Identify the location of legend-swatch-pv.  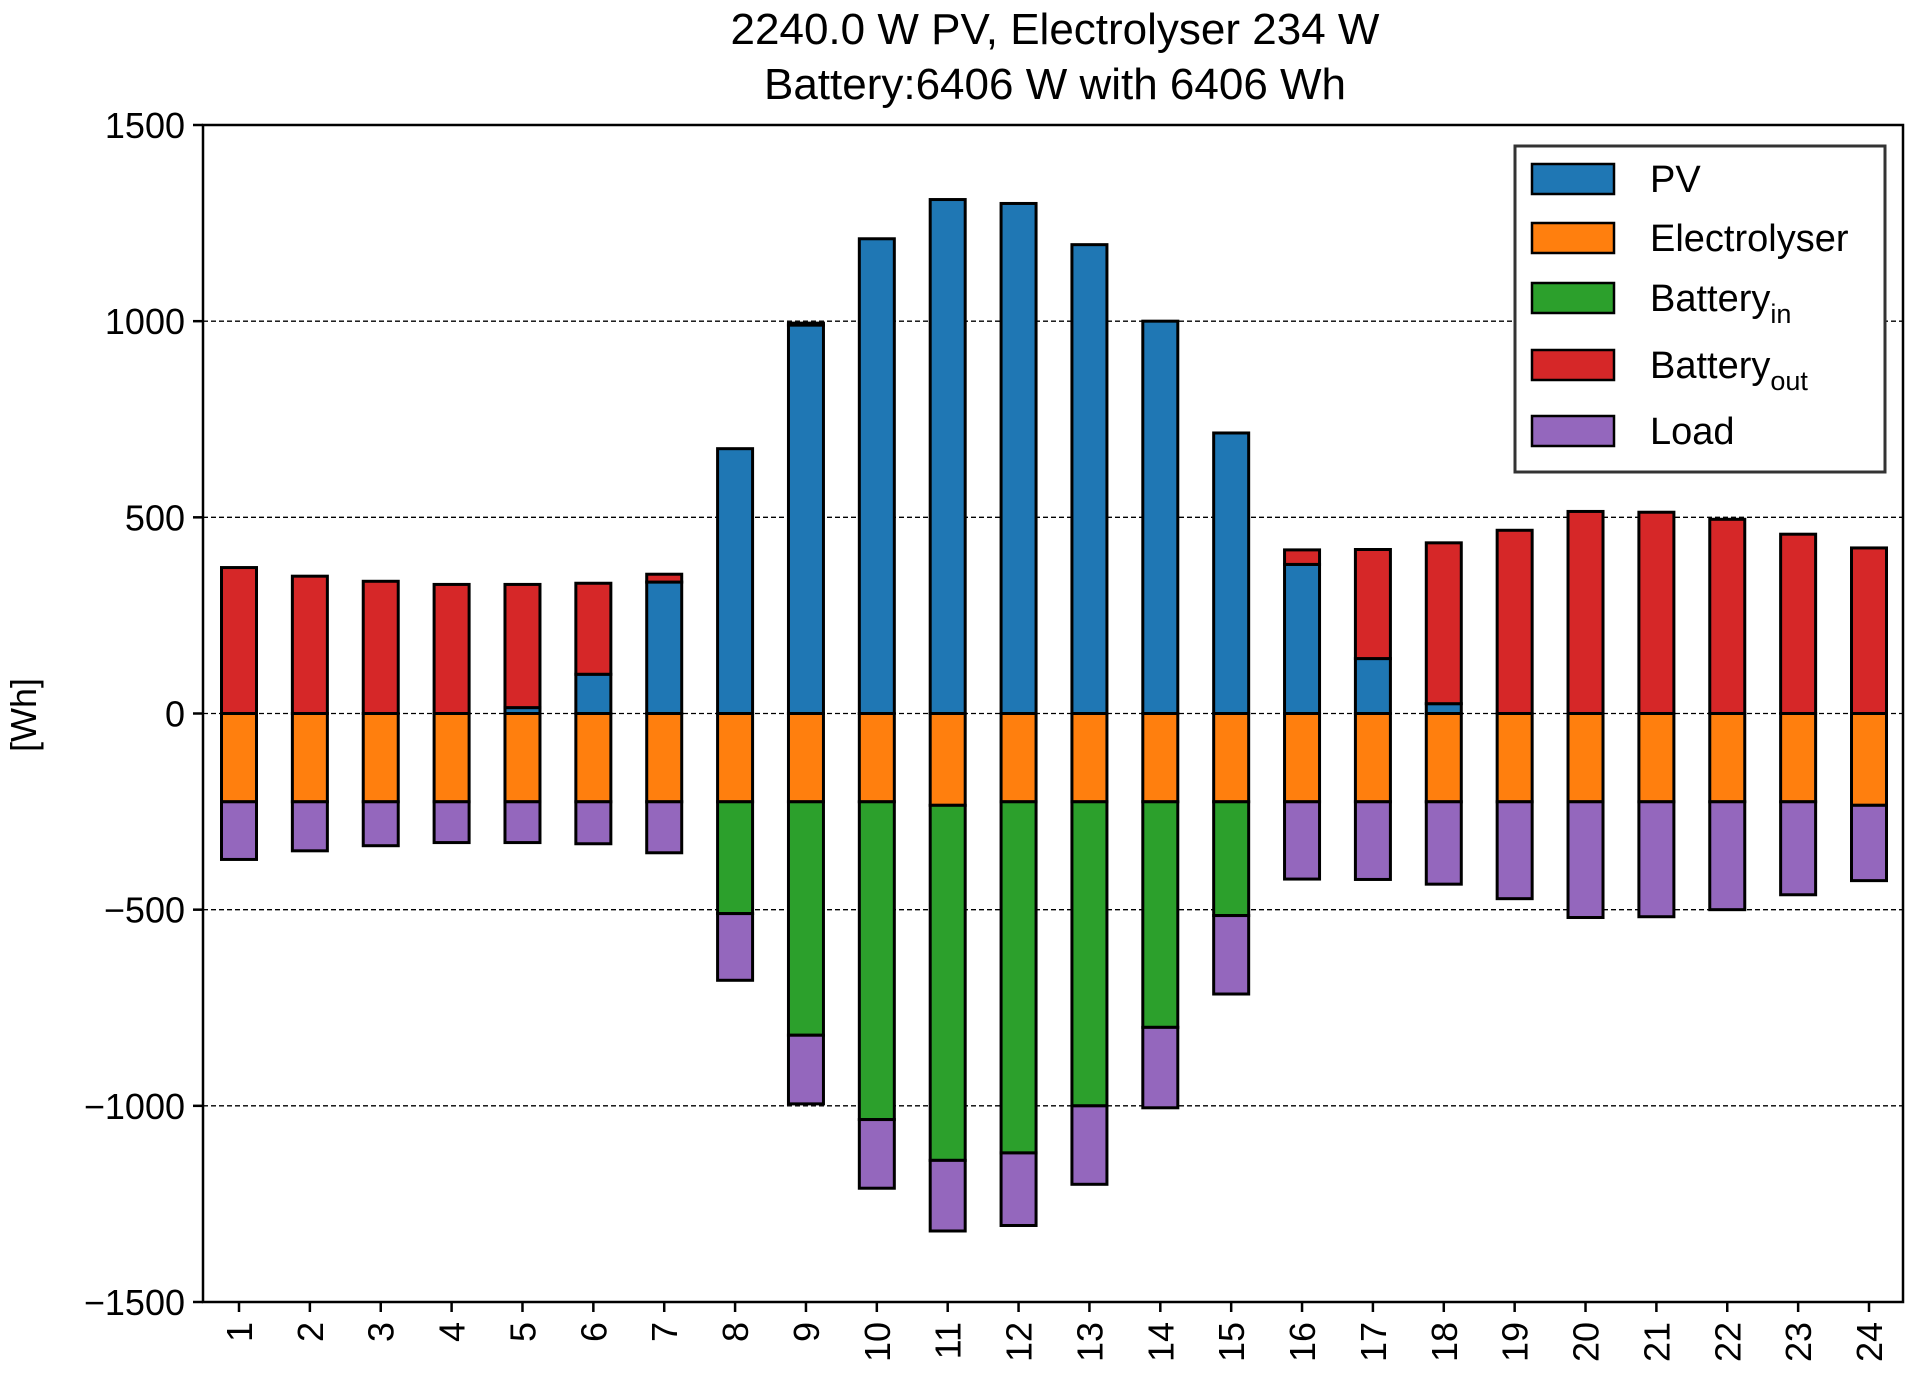
(1573, 179).